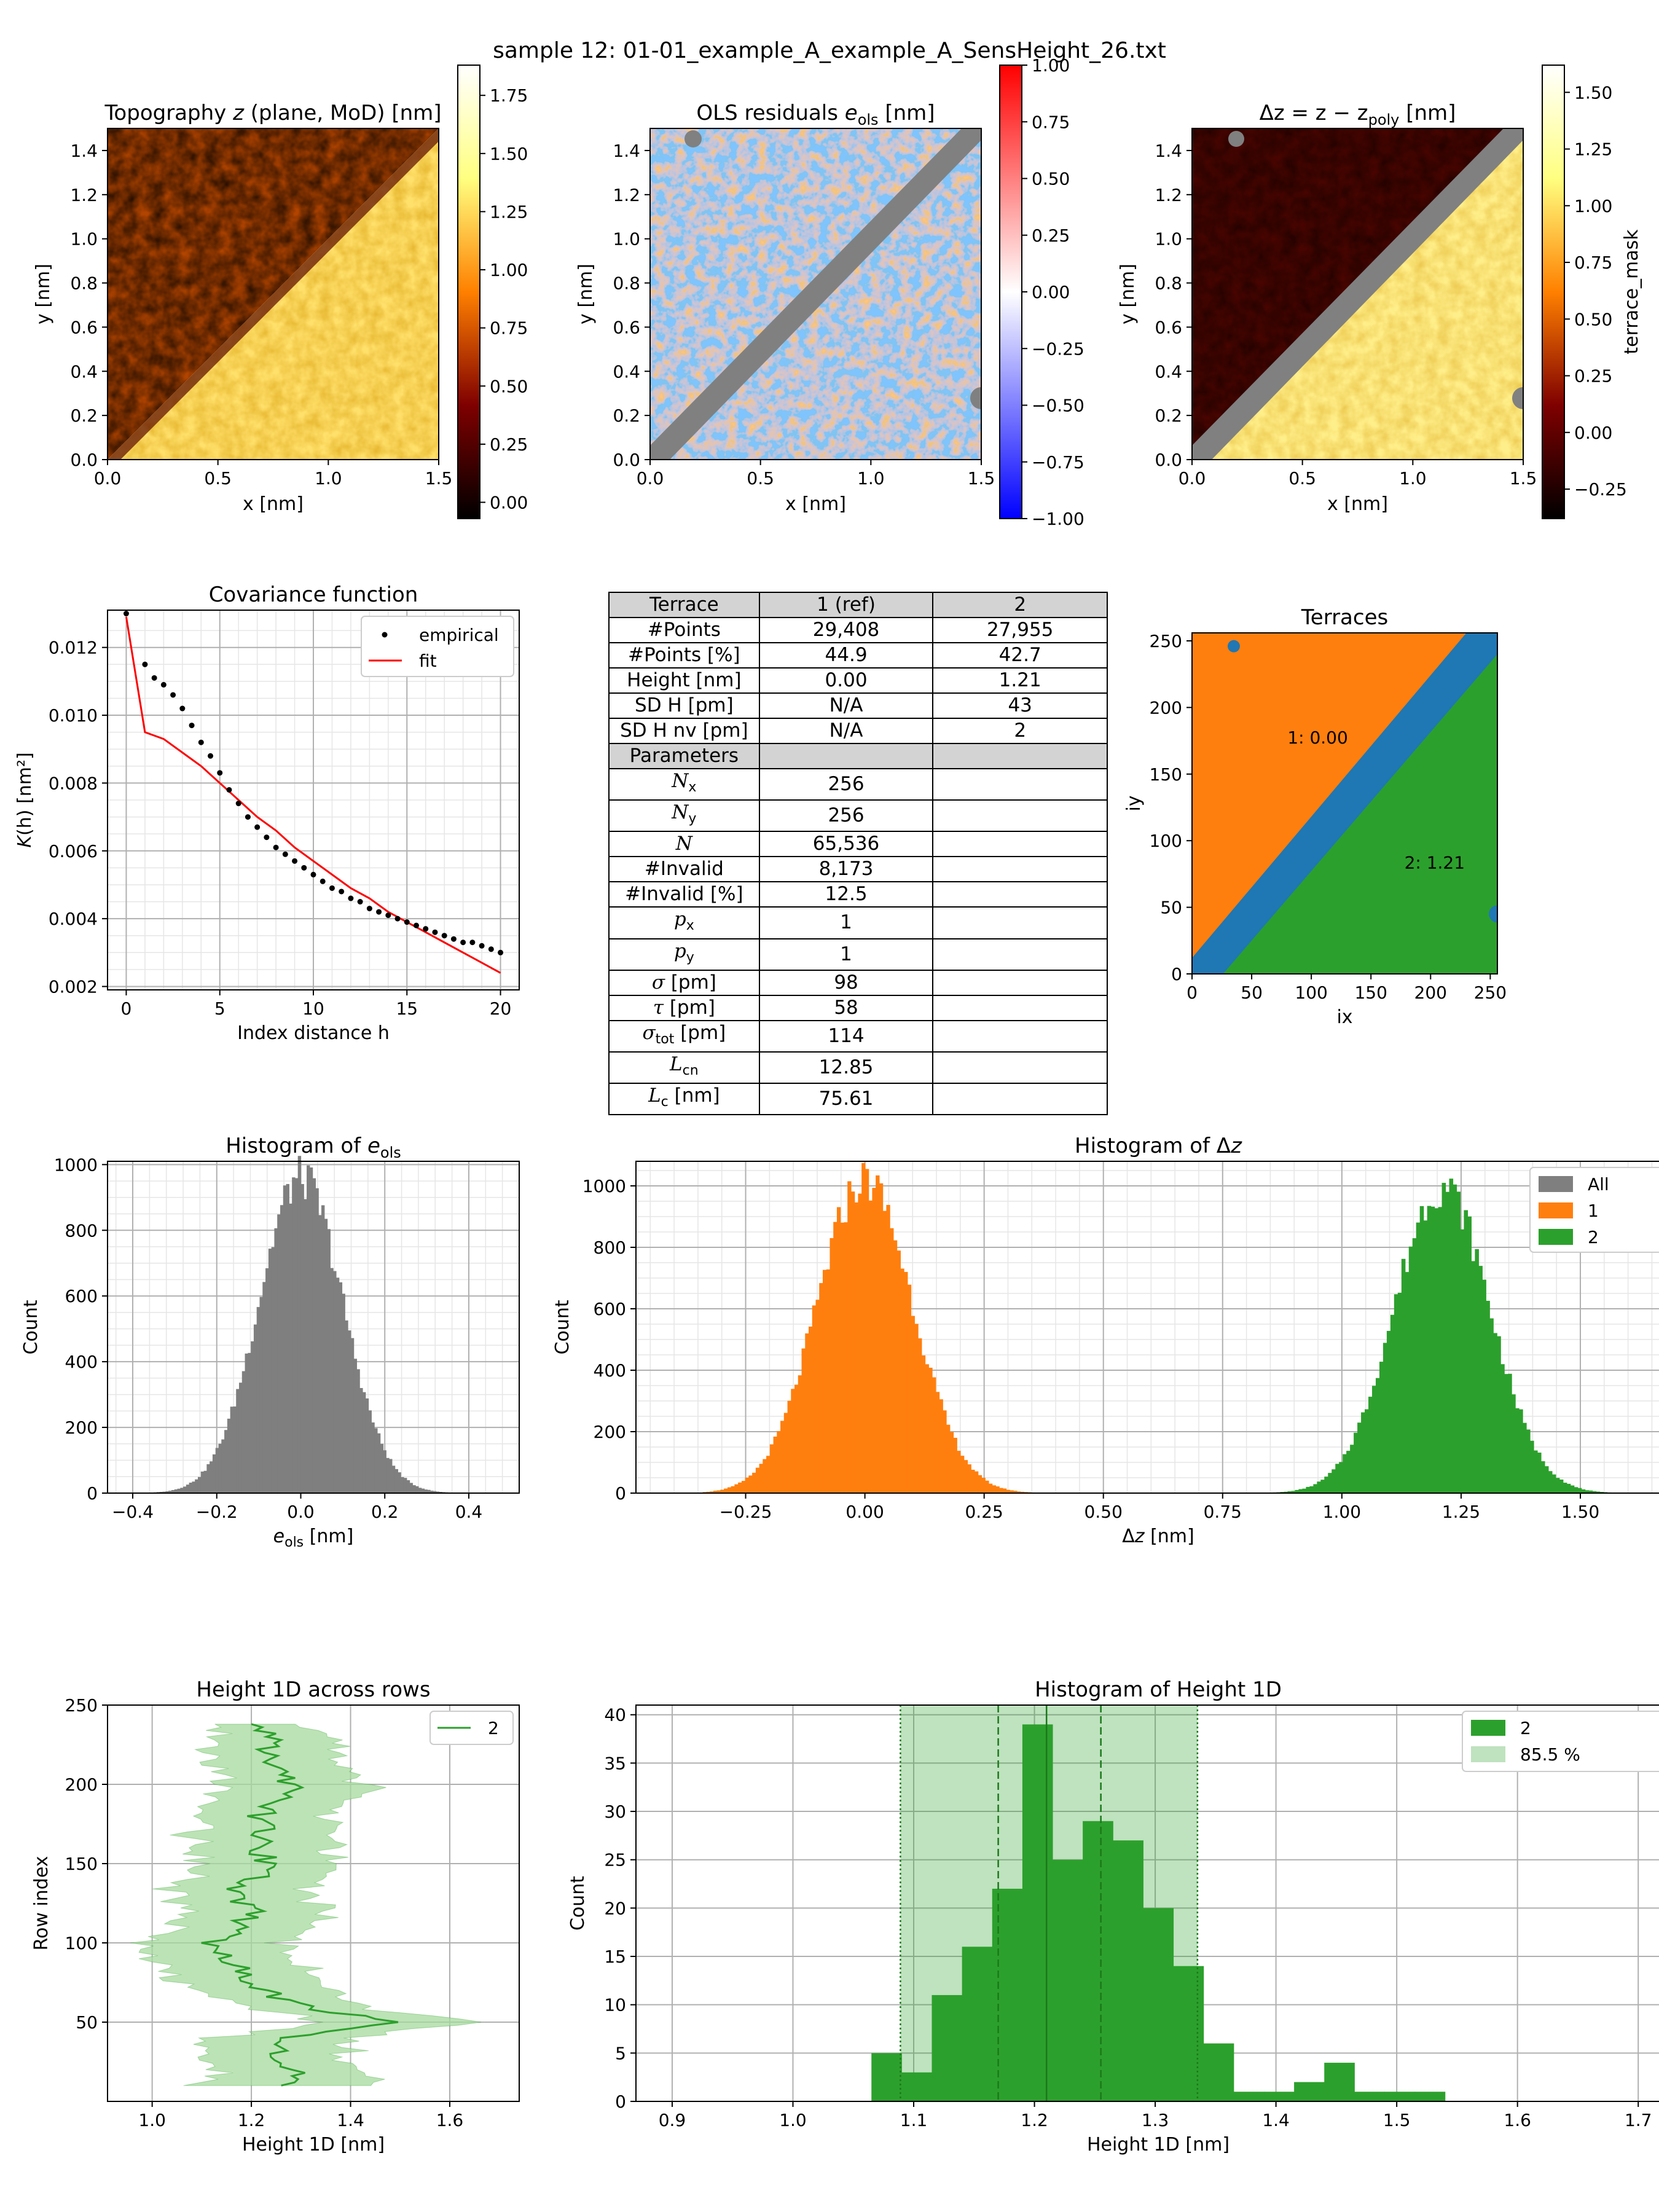 This screenshot has height=2212, width=1659. What do you see at coordinates (251, 2120) in the screenshot?
I see `x-tick-label: 1.2` at bounding box center [251, 2120].